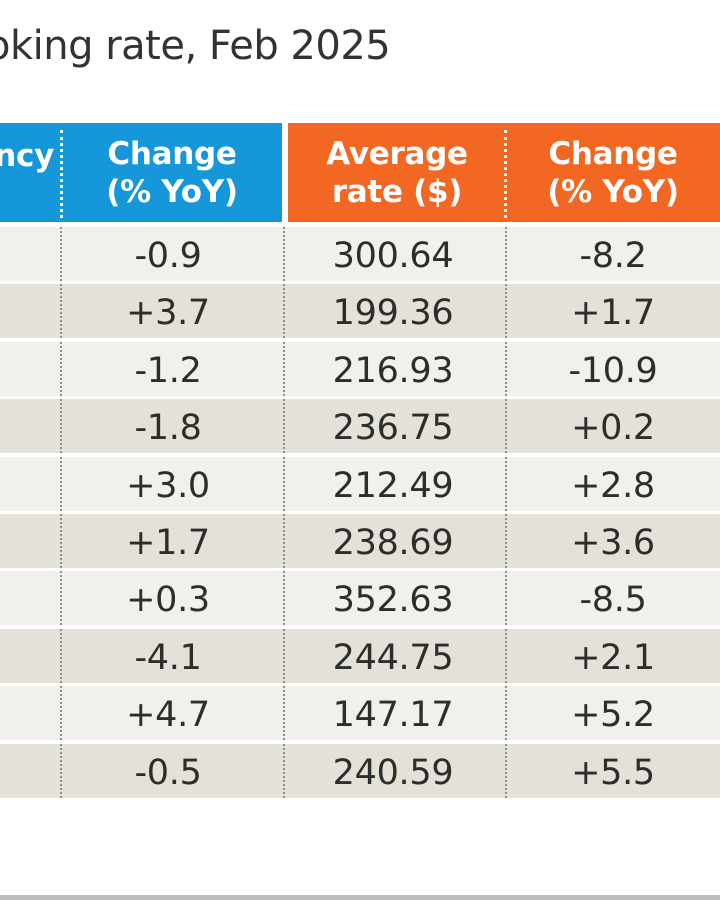 The height and width of the screenshot is (900, 720). I want to click on table-cell: -1.8, so click(168, 428).